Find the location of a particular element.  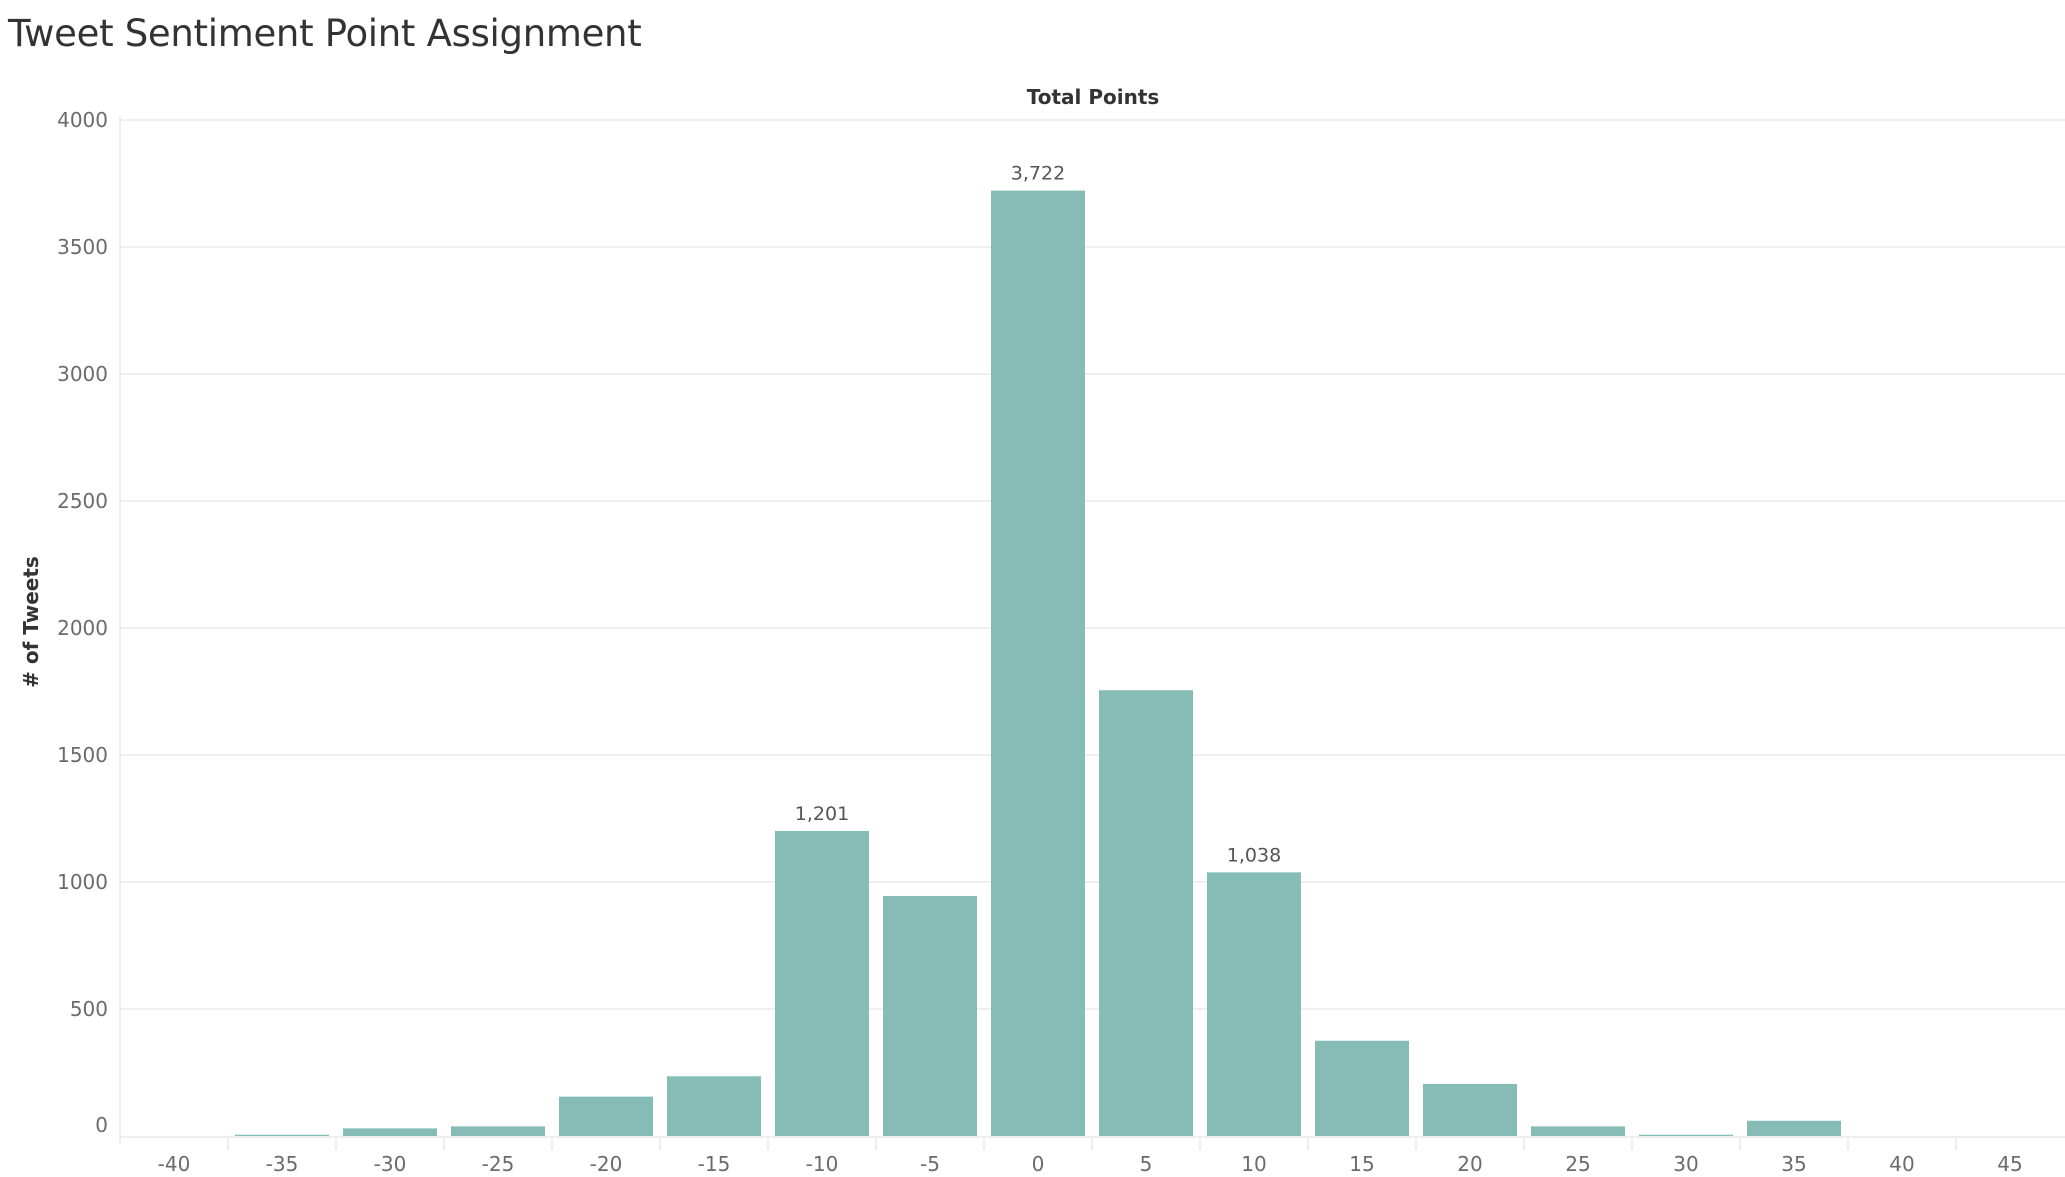

x-tick-label: -35 is located at coordinates (282, 1164).